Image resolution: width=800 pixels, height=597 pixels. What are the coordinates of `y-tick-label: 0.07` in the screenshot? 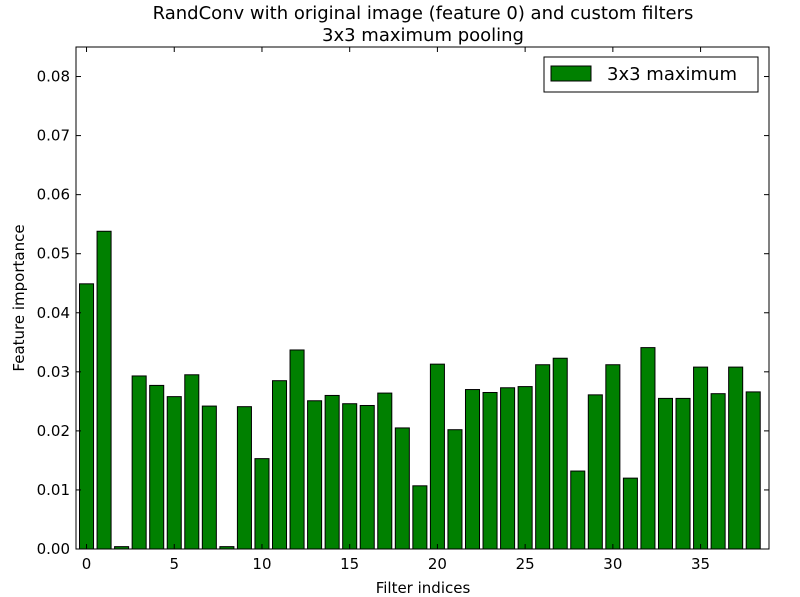 It's located at (53, 136).